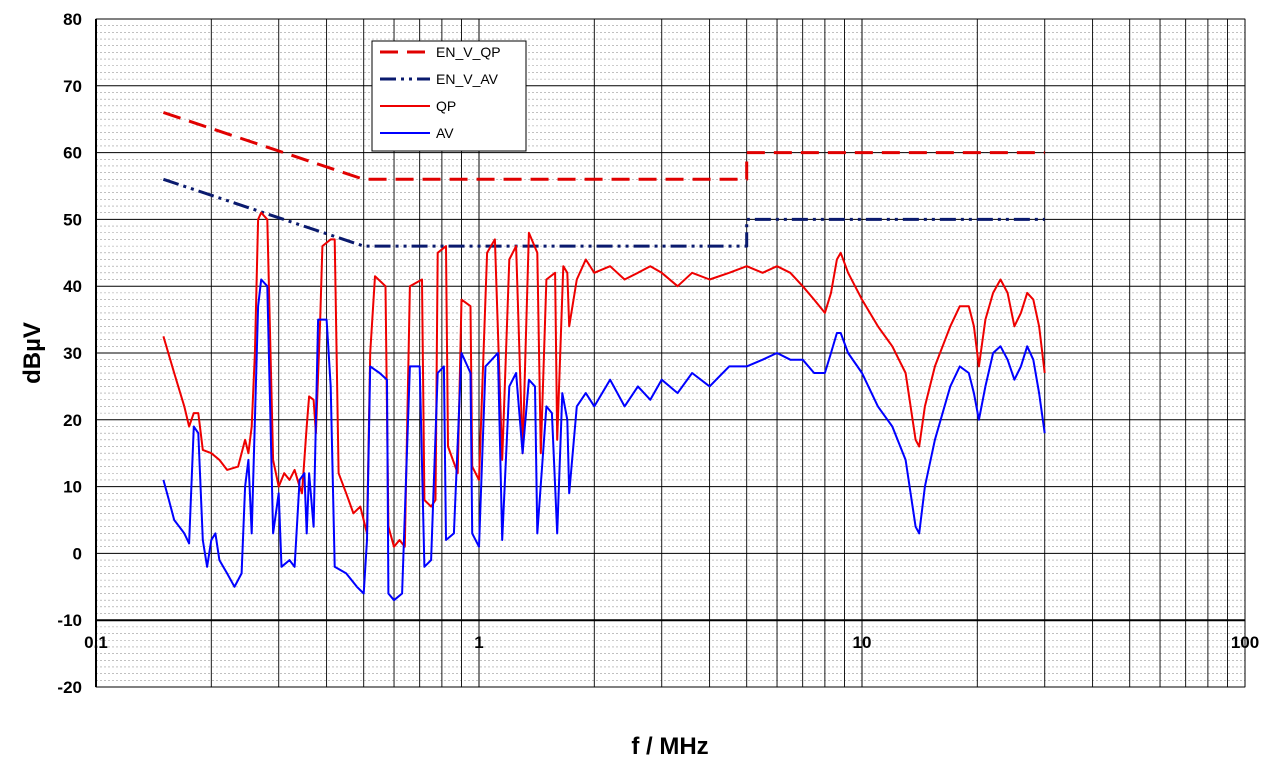  What do you see at coordinates (446, 106) in the screenshot?
I see `legend-label: QP` at bounding box center [446, 106].